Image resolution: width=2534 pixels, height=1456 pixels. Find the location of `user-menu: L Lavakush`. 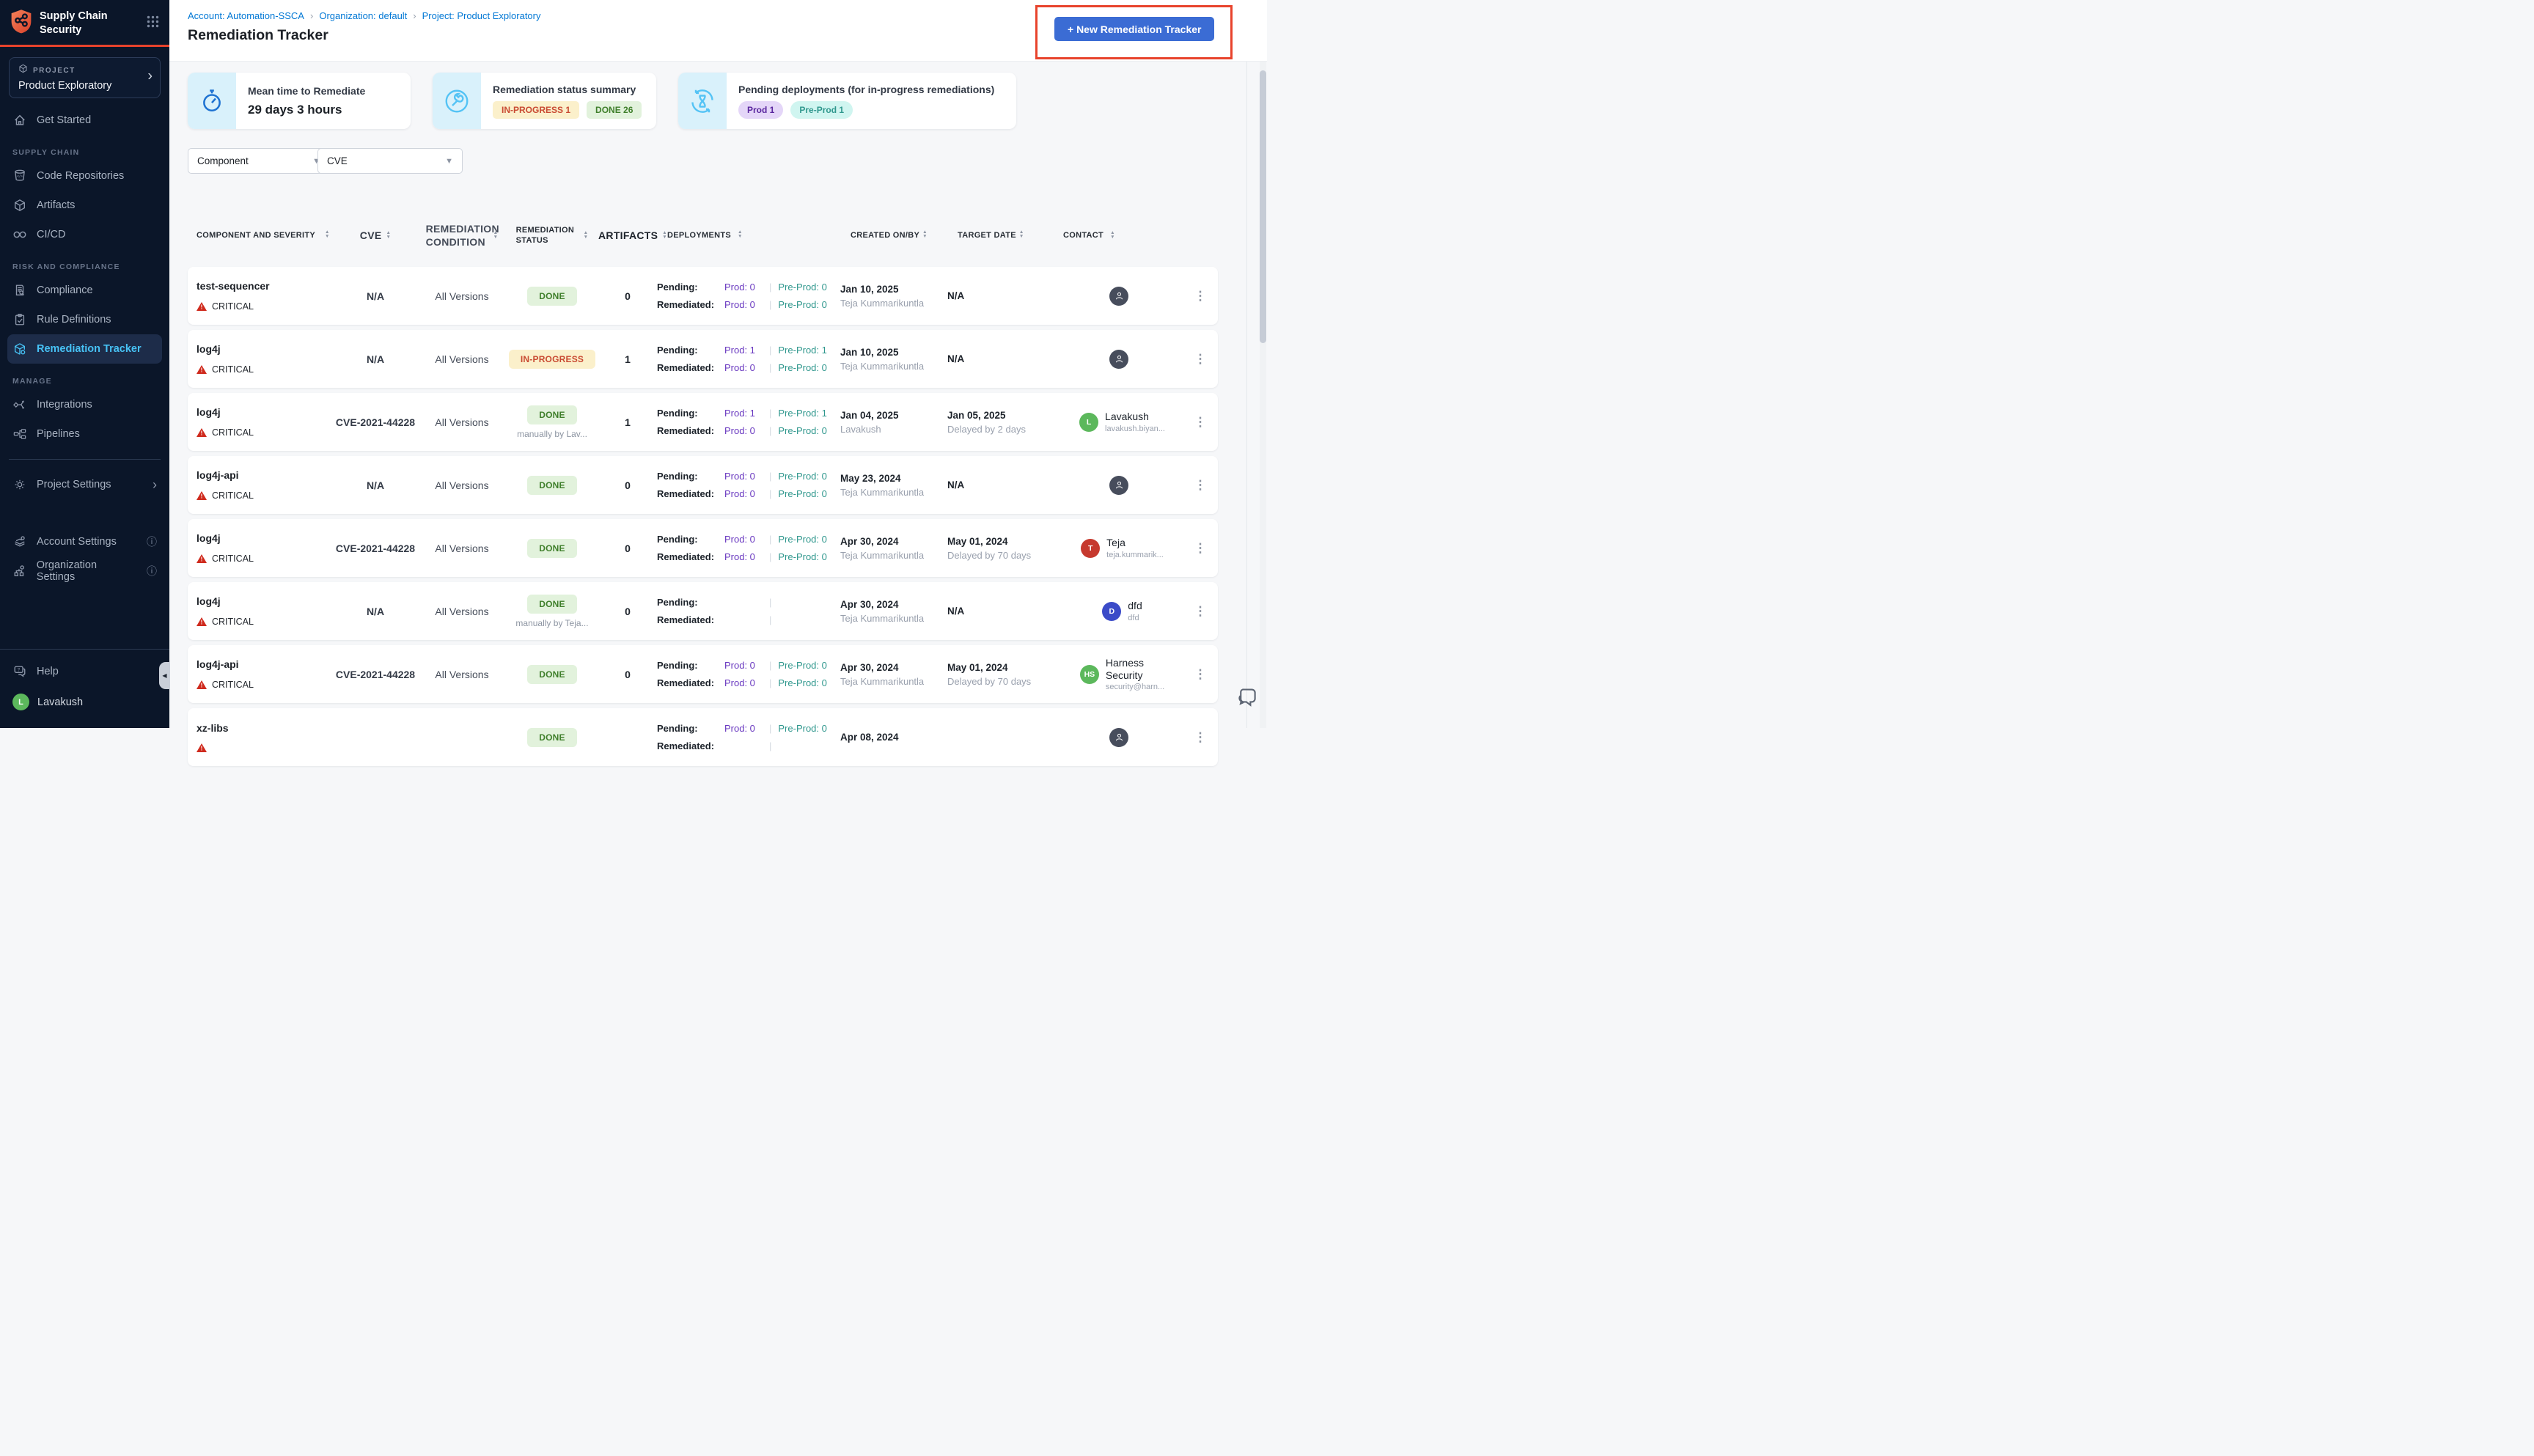

user-menu: L Lavakush is located at coordinates (84, 702).